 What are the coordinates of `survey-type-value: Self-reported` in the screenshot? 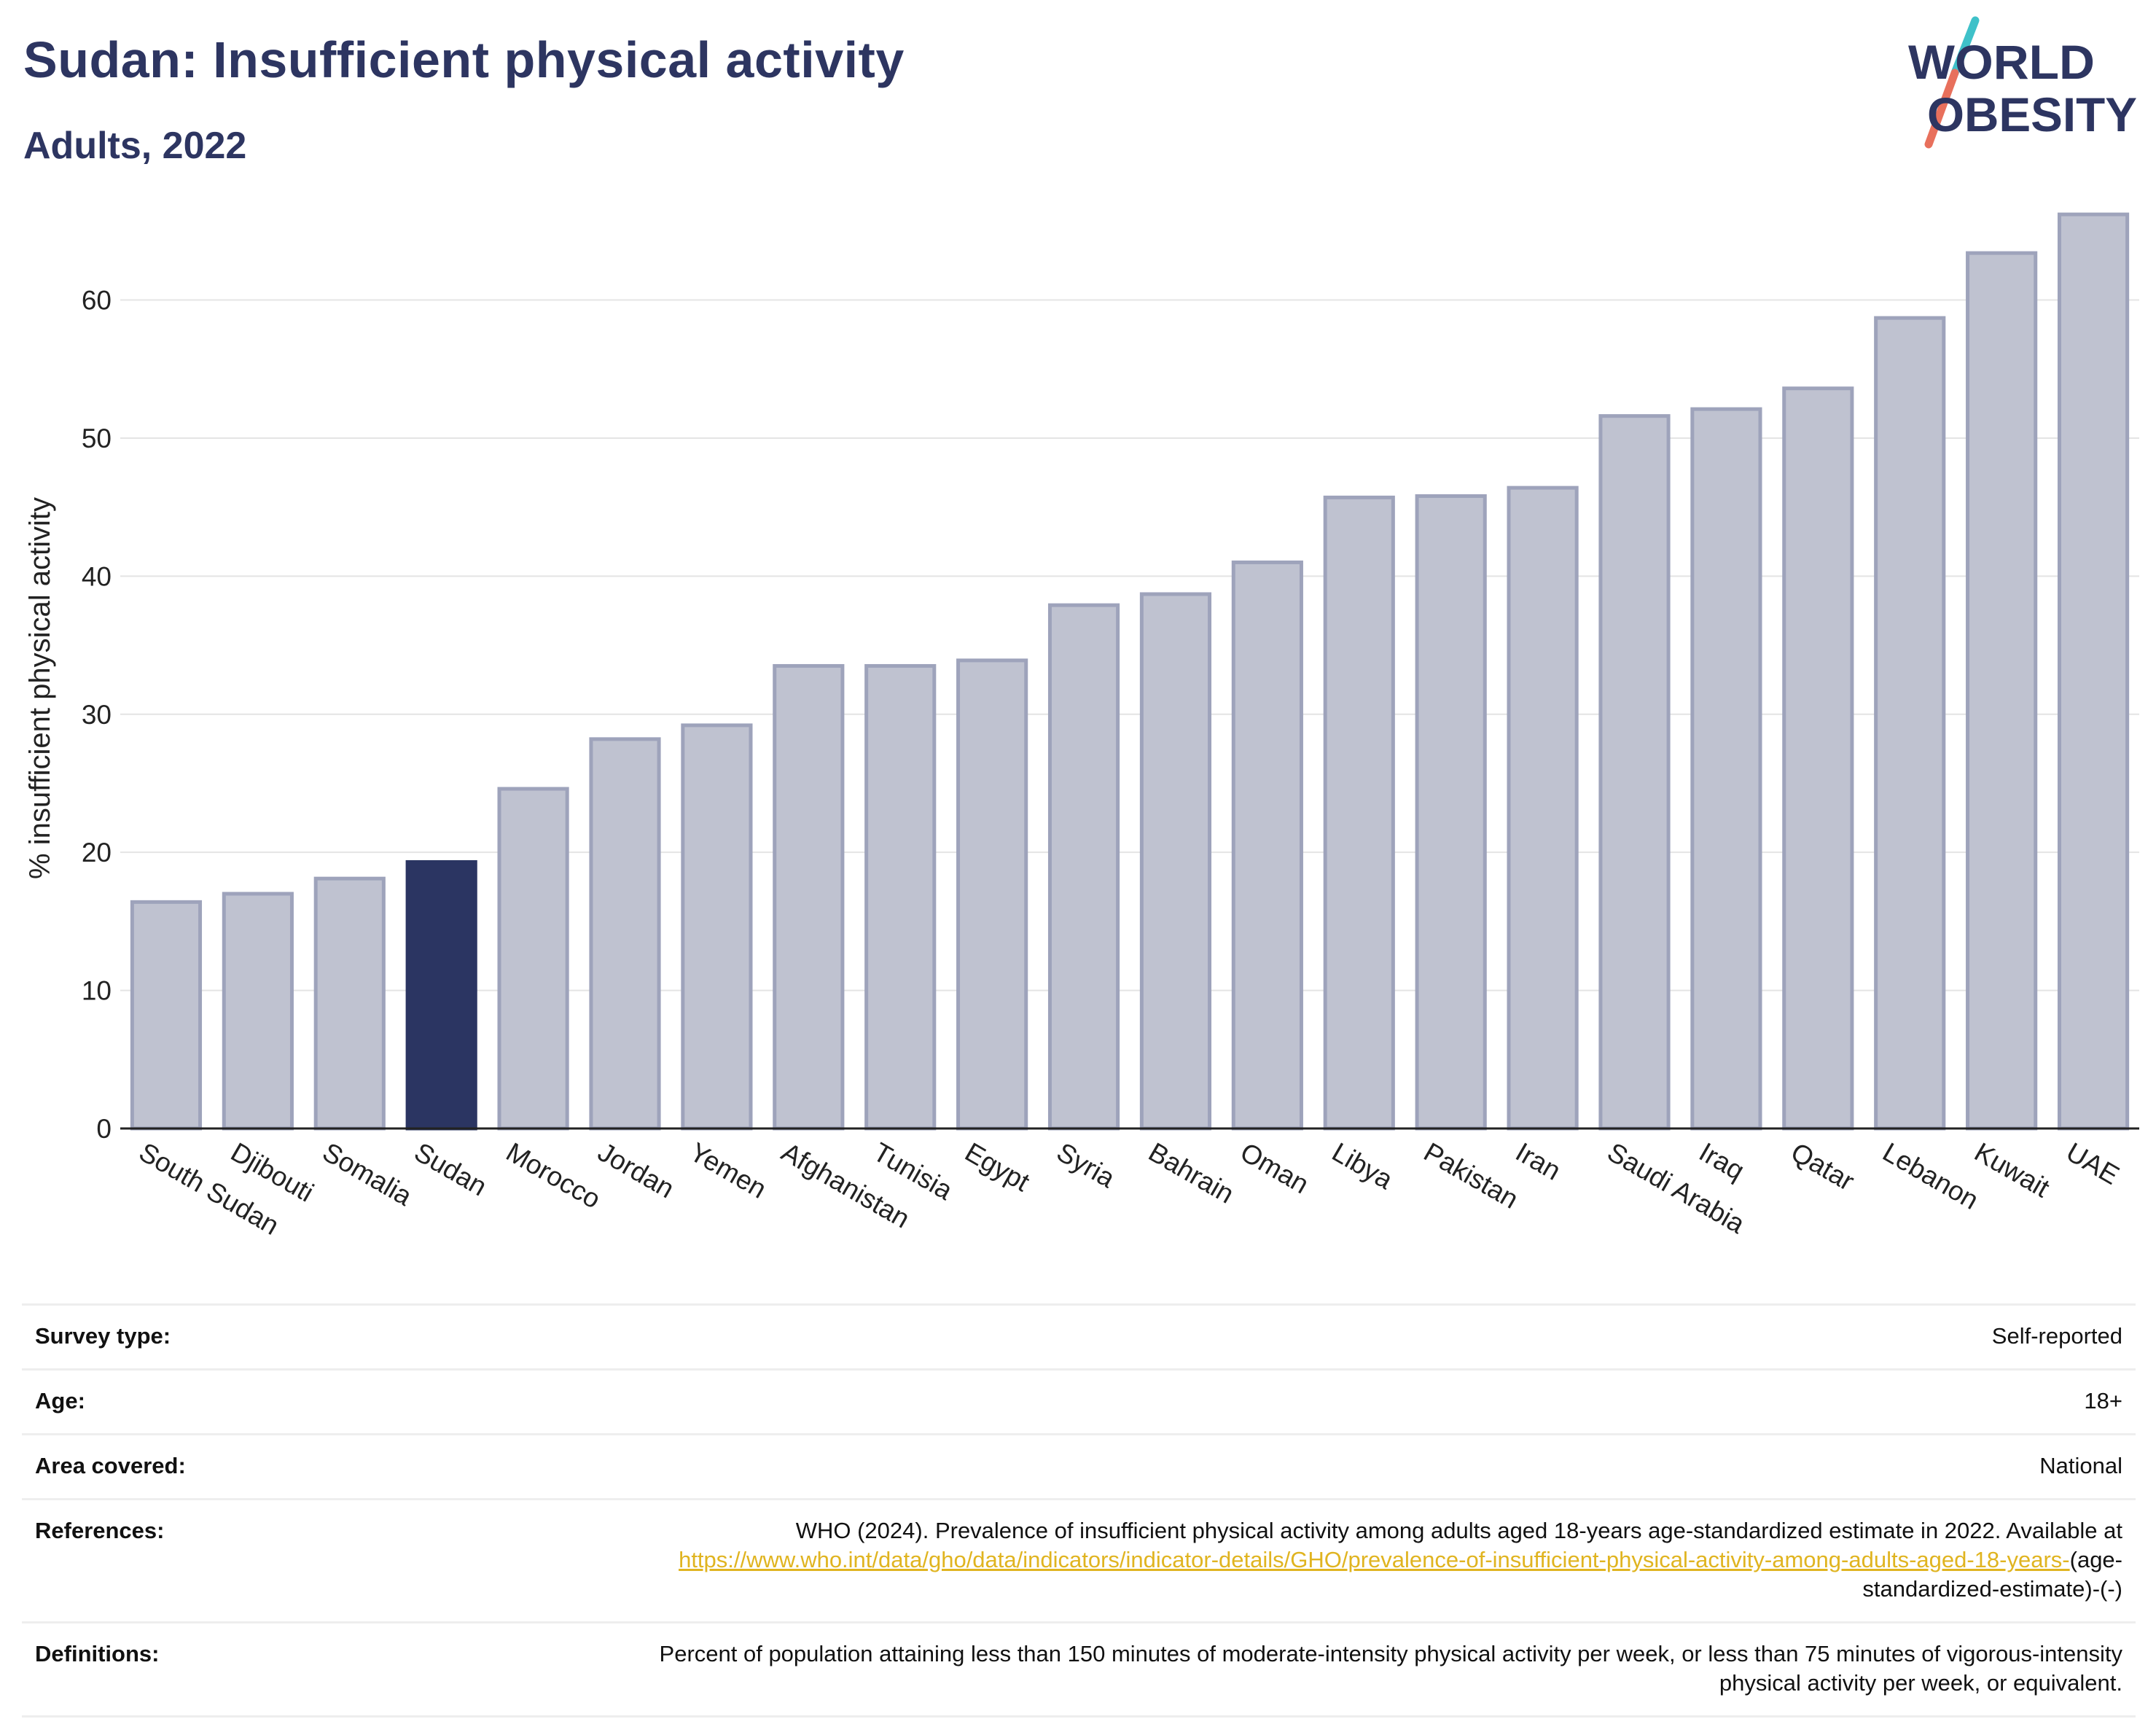 It's located at (1347, 1336).